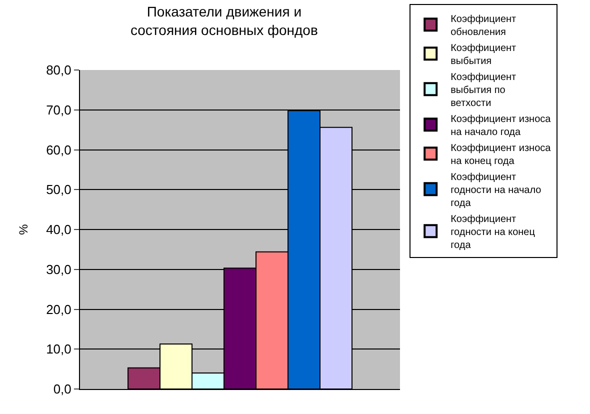 This screenshot has width=590, height=414. What do you see at coordinates (501, 155) in the screenshot?
I see `legend-label: Коэффициент износа на конец года` at bounding box center [501, 155].